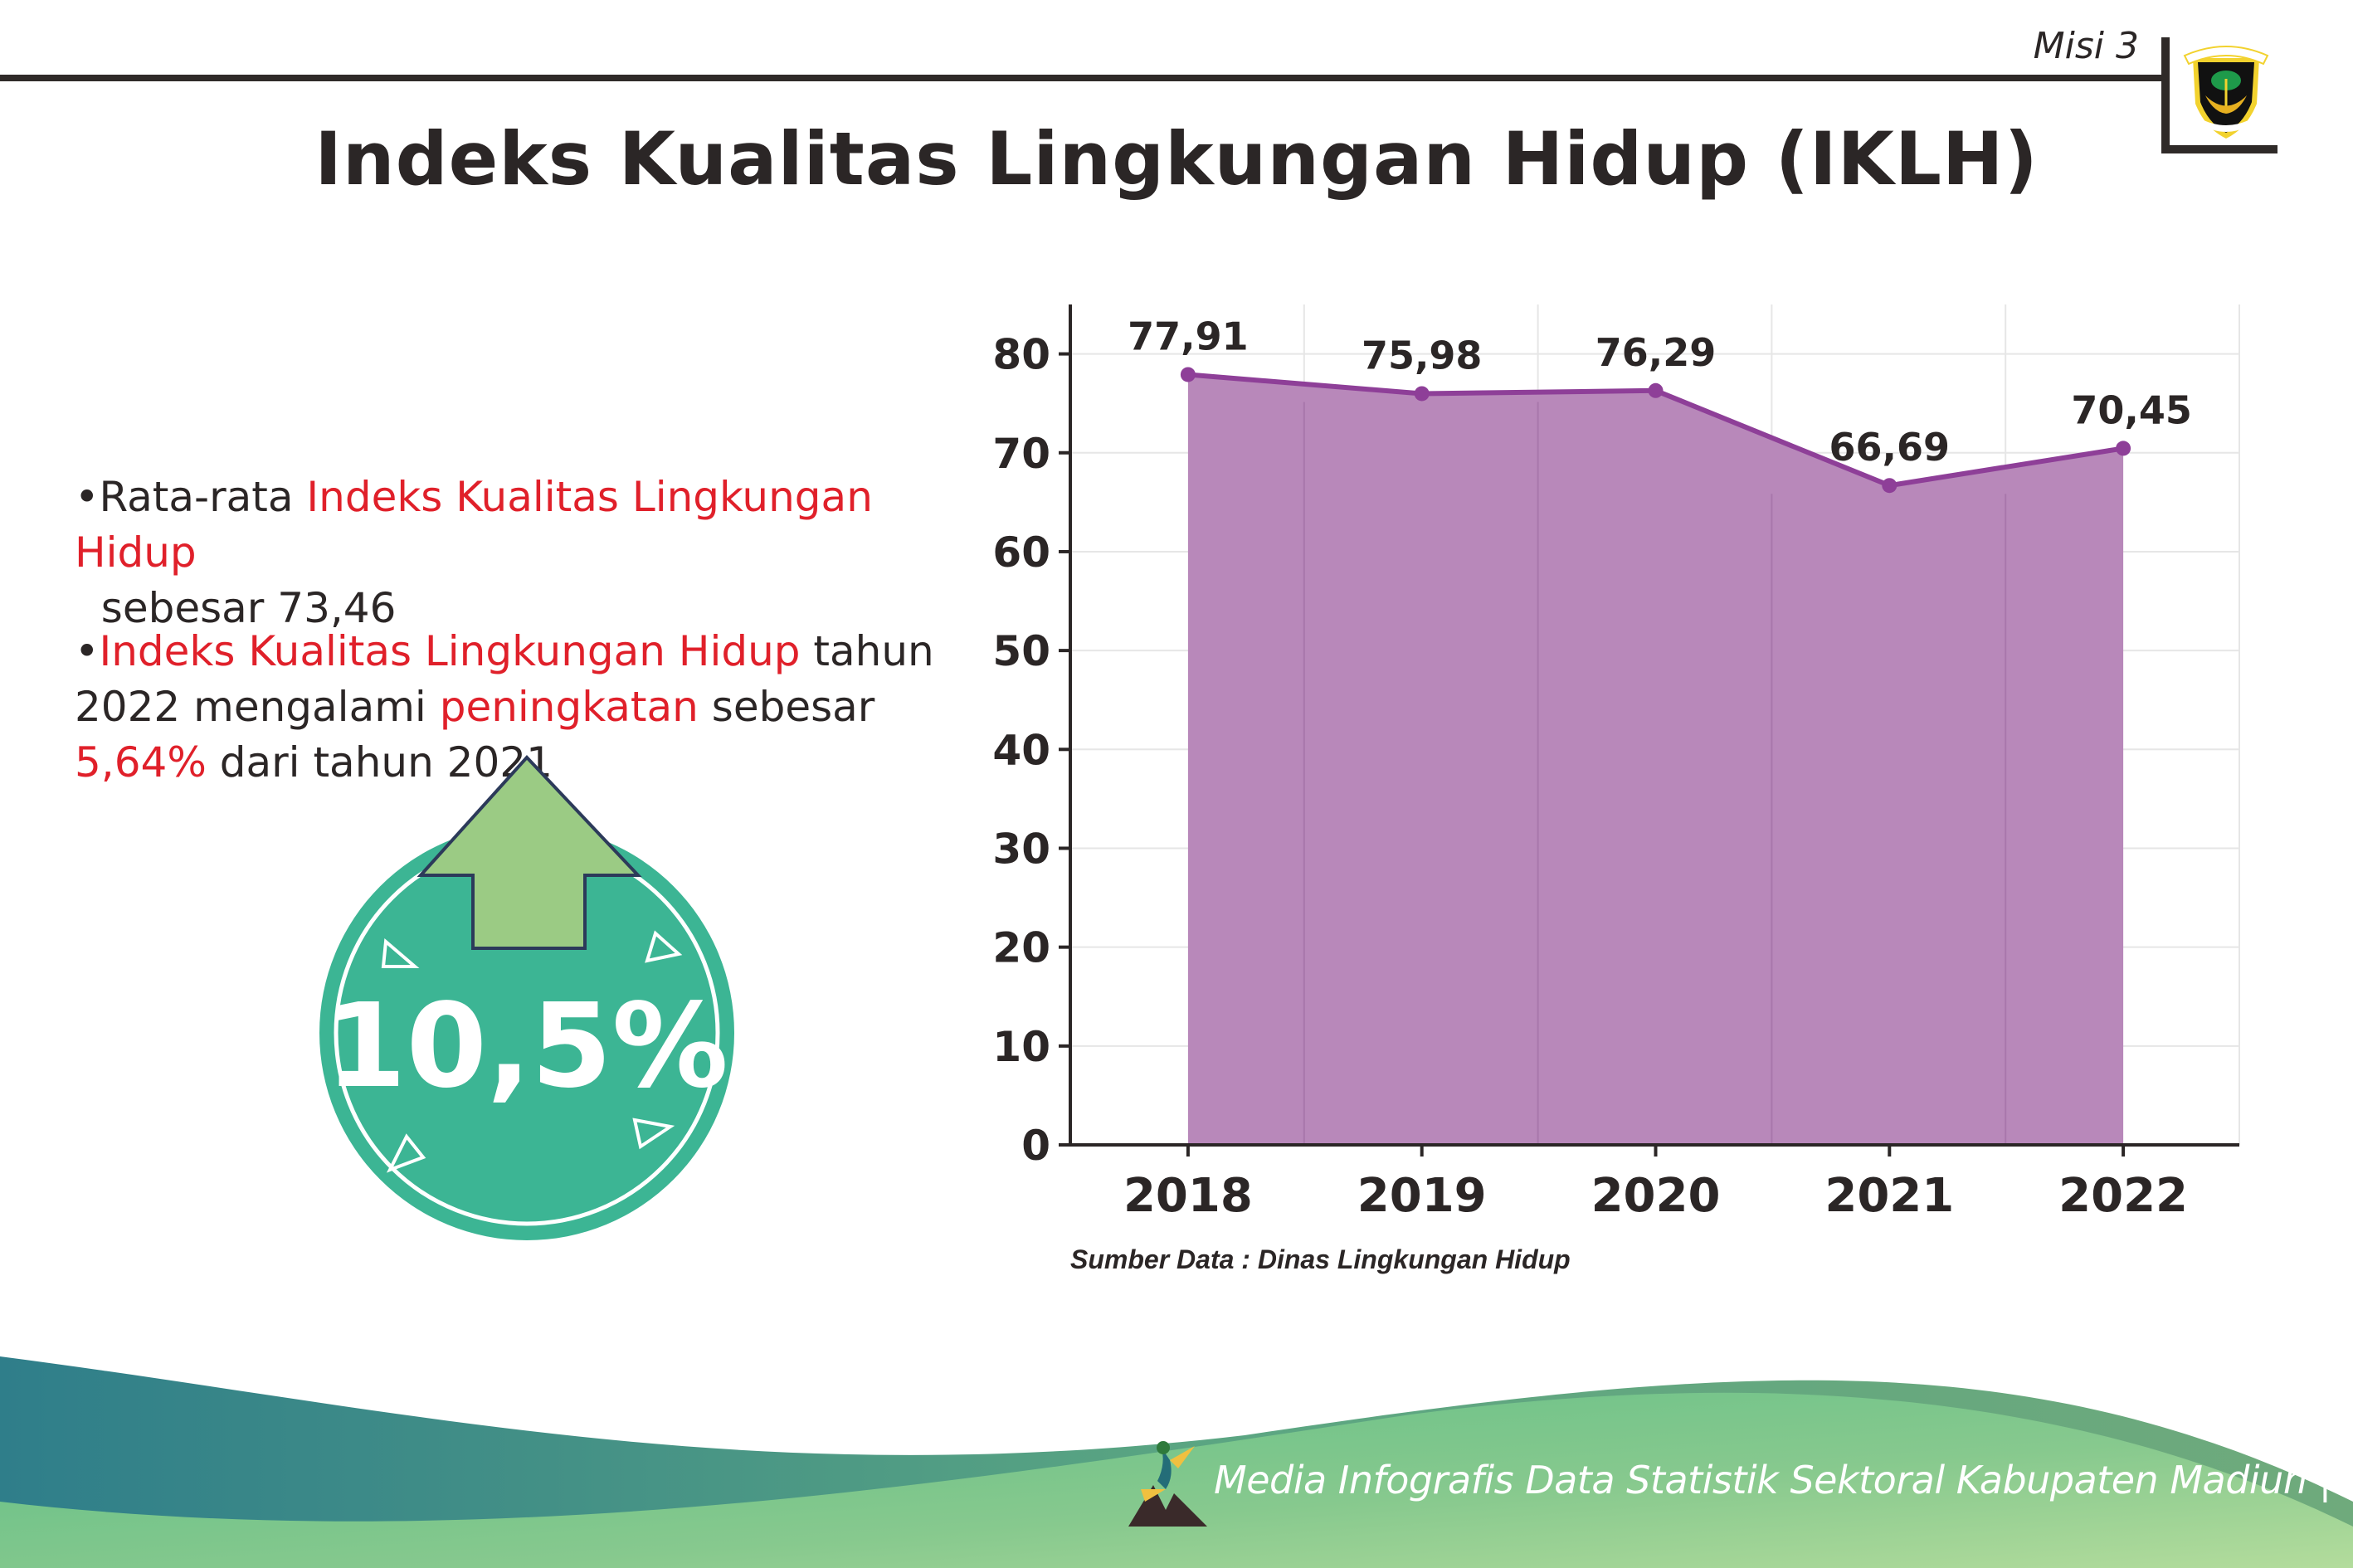  Describe the element at coordinates (2165, 95) in the screenshot. I see `header-bracket` at that location.